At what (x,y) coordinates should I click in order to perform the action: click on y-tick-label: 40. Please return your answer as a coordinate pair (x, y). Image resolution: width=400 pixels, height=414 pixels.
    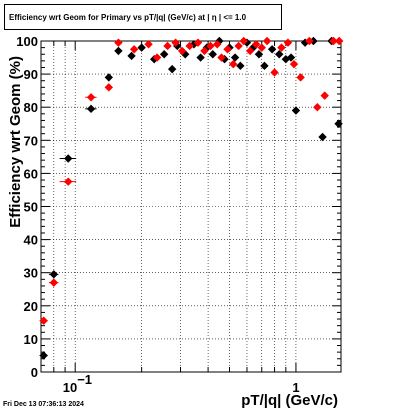
    Looking at the image, I should click on (31, 240).